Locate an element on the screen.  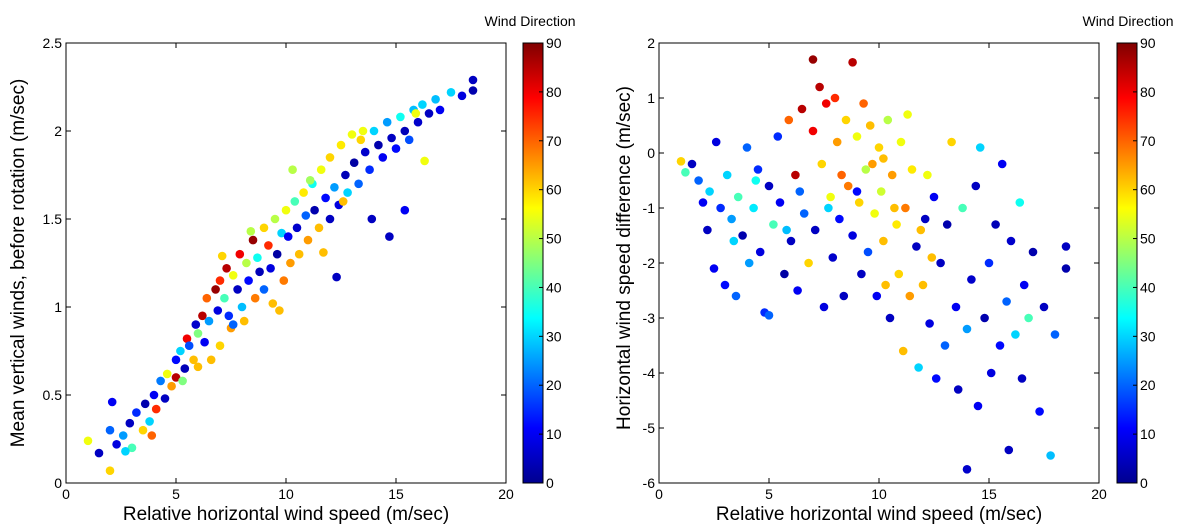
right-x-tick-label-3: 15 is located at coordinates (989, 494).